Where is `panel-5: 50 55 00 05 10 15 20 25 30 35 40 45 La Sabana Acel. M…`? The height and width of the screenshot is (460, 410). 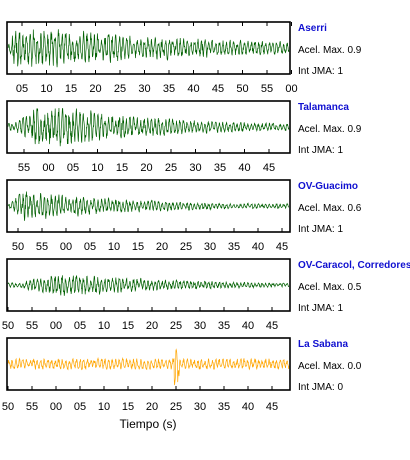 panel-5: 50 55 00 05 10 15 20 25 30 35 40 45 La Sabana Acel. M… is located at coordinates (182, 375).